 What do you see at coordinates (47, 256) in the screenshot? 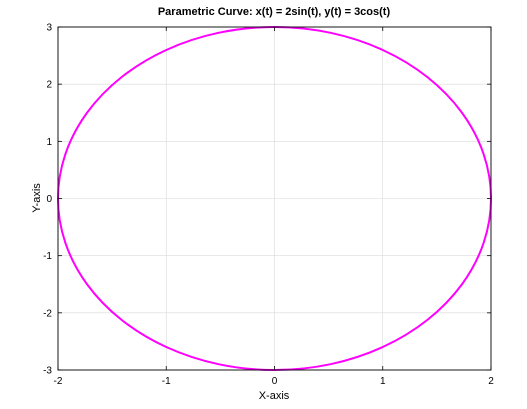
I see `y-tick-label: -1` at bounding box center [47, 256].